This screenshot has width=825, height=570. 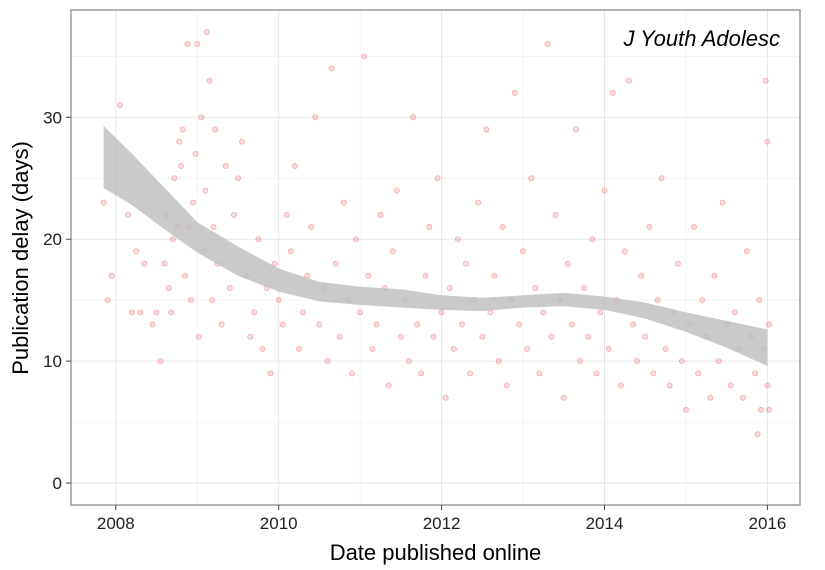 I want to click on y-tick-label: 10, so click(x=52, y=361).